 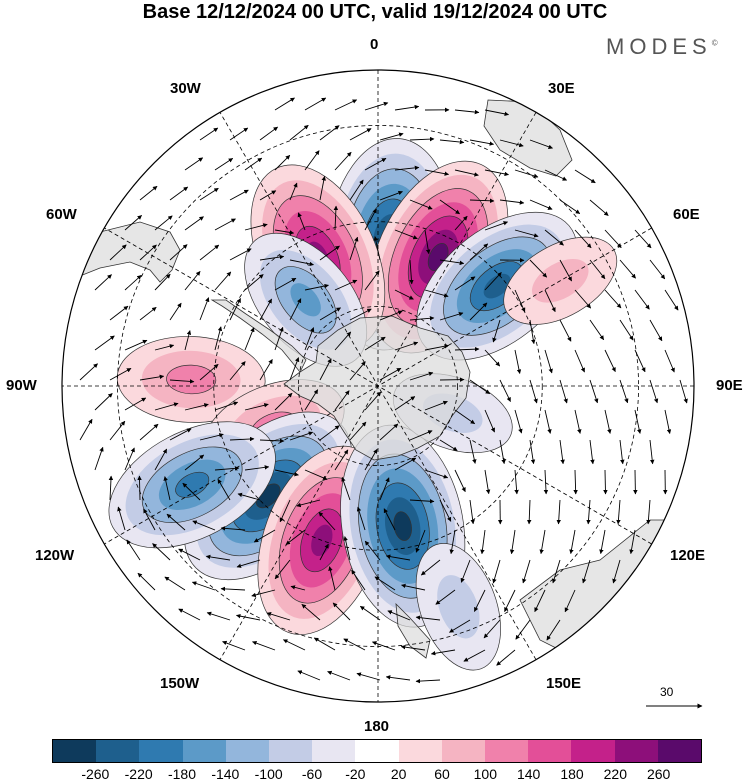 I want to click on latitude-circle, so click(x=378, y=386).